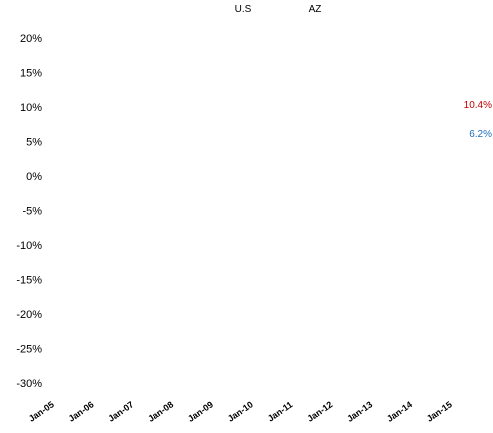  I want to click on x-tick-label: Jan-15, so click(439, 411).